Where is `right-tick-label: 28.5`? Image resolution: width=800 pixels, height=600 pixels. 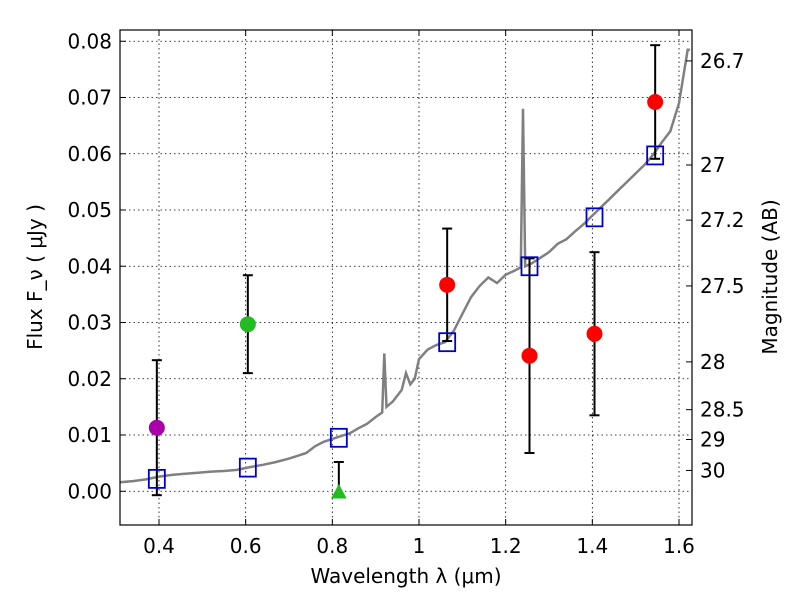 right-tick-label: 28.5 is located at coordinates (722, 410).